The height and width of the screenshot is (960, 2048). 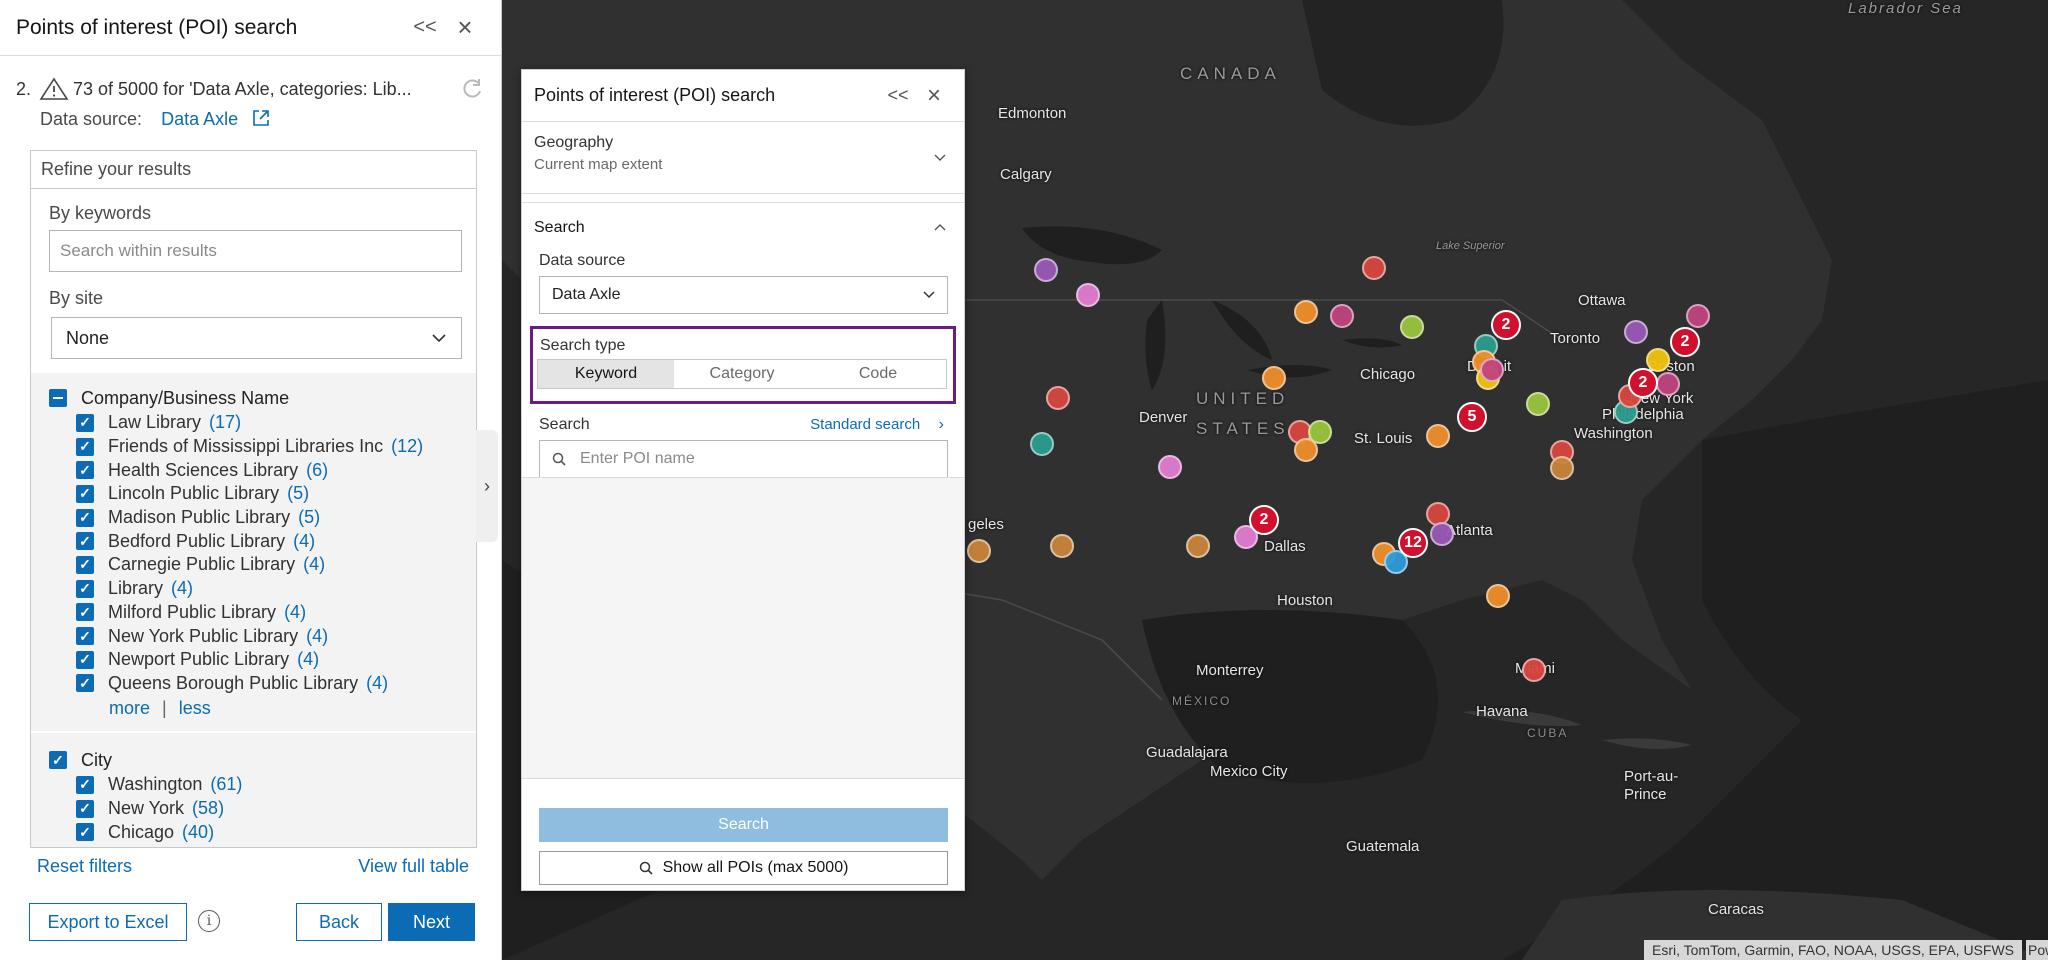 What do you see at coordinates (743, 158) in the screenshot?
I see `geography-section: Geography Current map extent` at bounding box center [743, 158].